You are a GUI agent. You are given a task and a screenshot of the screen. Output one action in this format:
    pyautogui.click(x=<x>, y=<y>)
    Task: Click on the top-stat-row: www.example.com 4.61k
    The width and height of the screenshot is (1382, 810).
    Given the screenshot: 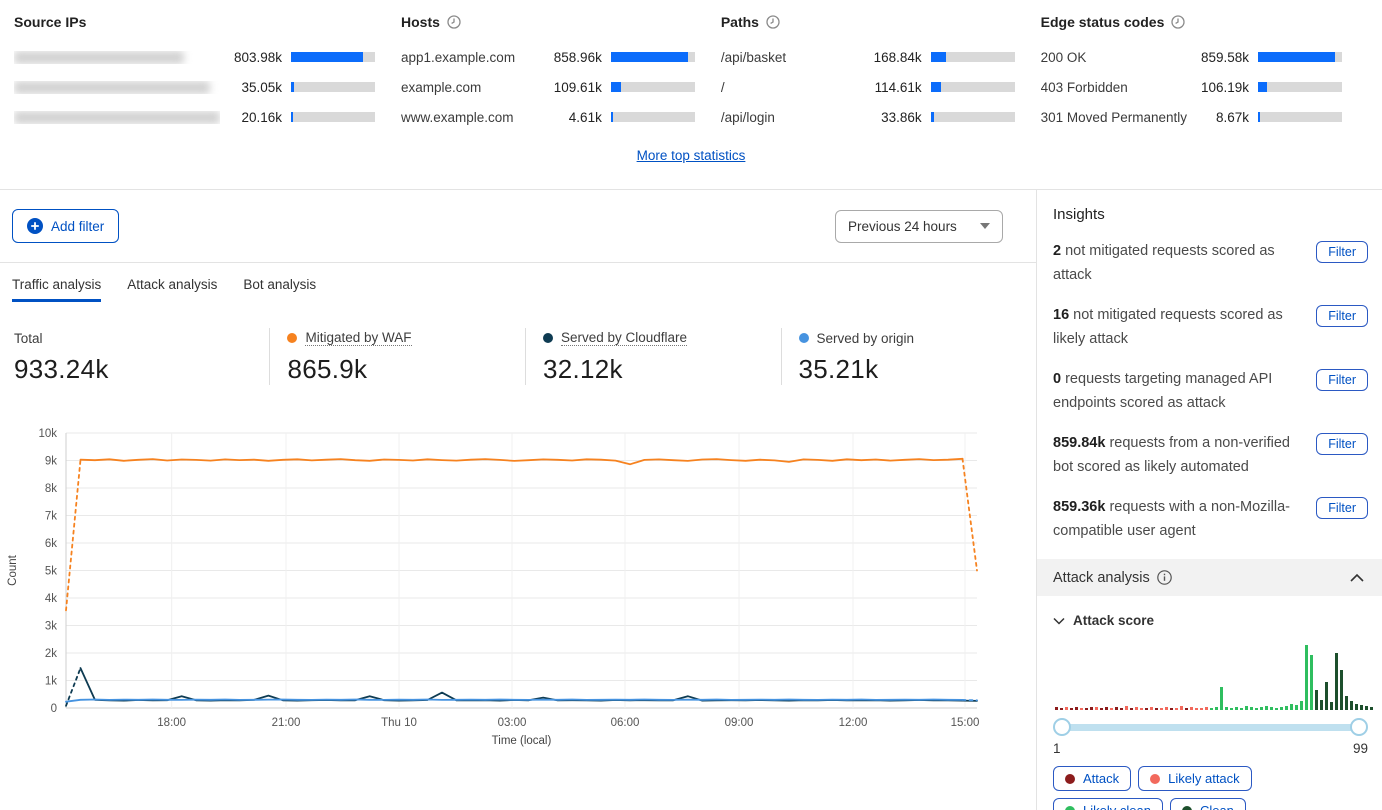 What is the action you would take?
    pyautogui.click(x=548, y=117)
    